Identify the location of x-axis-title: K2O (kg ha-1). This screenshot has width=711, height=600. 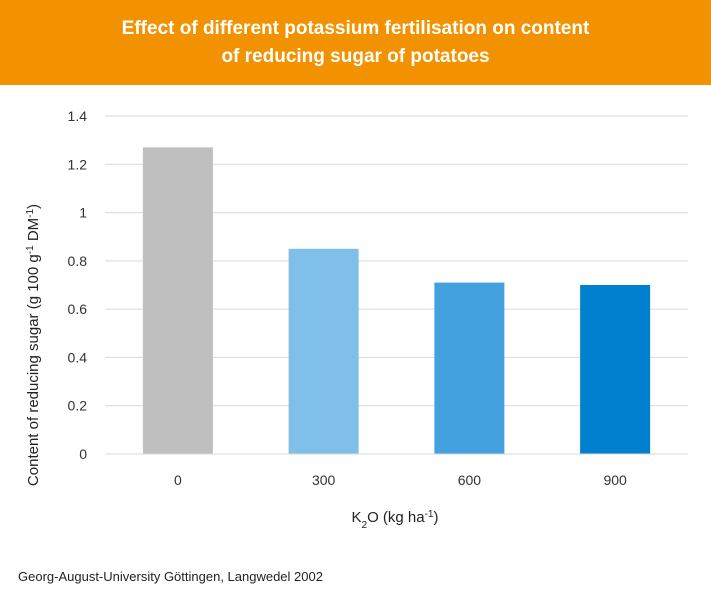
(394, 520).